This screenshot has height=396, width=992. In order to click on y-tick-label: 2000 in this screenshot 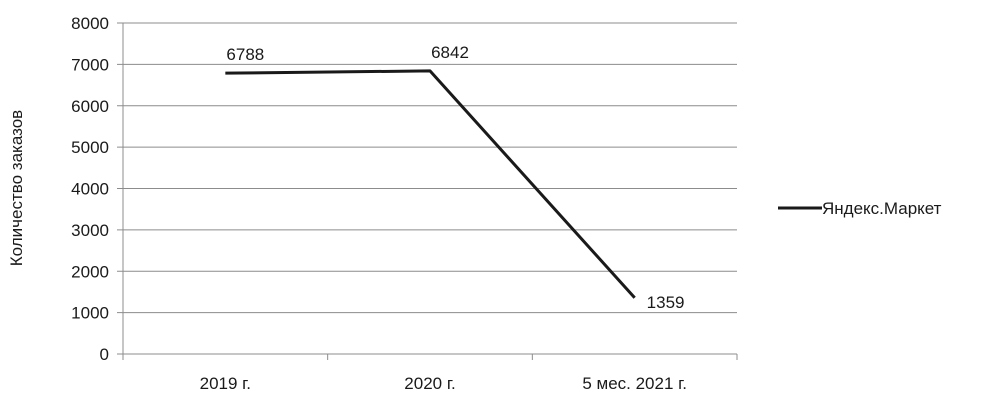, I will do `click(90, 271)`.